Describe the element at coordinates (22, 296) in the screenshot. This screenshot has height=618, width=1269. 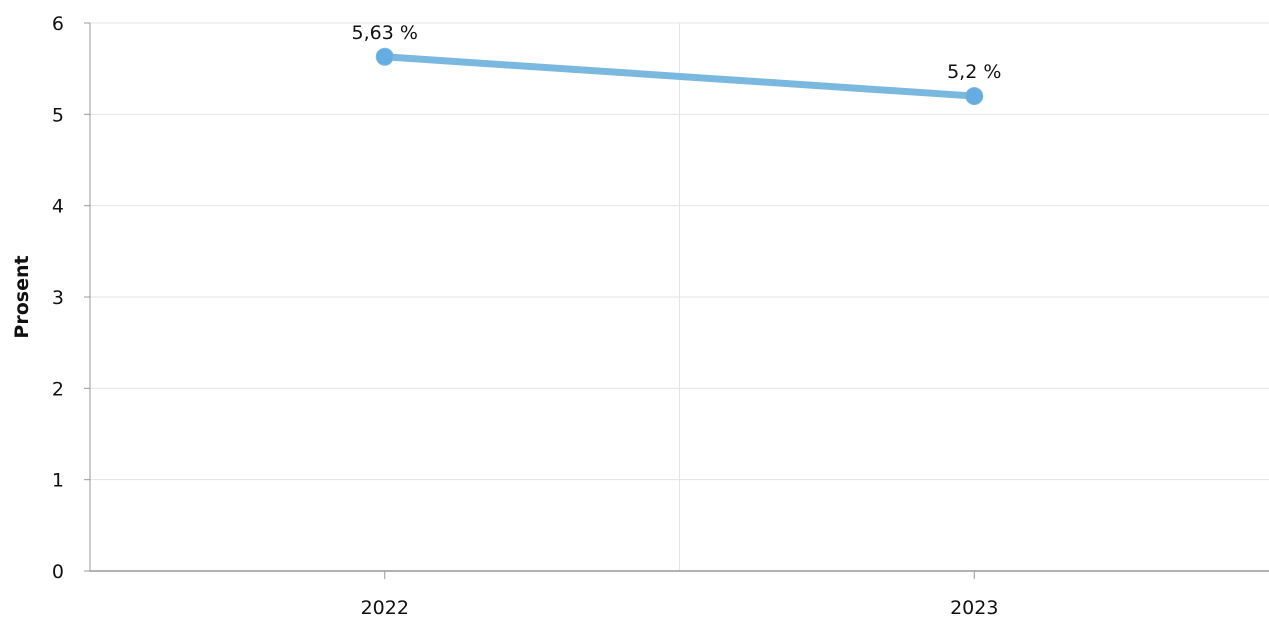
I see `y-axis-title: Prosent` at that location.